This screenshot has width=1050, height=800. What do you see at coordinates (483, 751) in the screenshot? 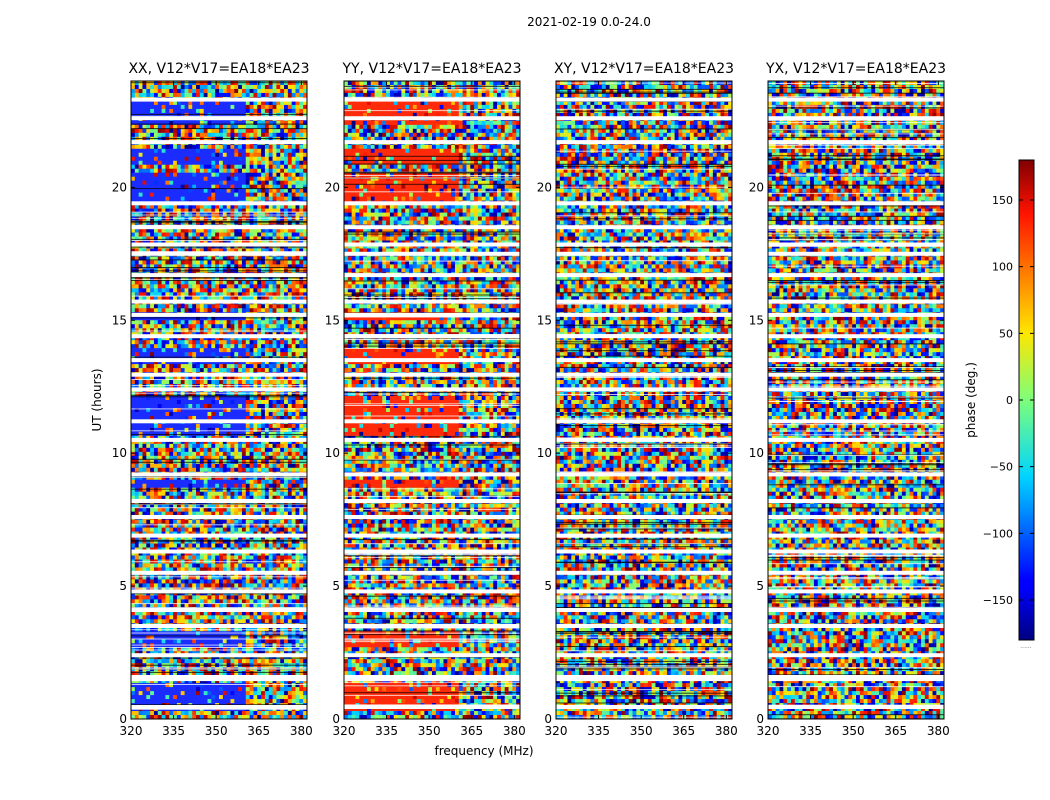
I see `x-axis-label: frequency (MHz)` at bounding box center [483, 751].